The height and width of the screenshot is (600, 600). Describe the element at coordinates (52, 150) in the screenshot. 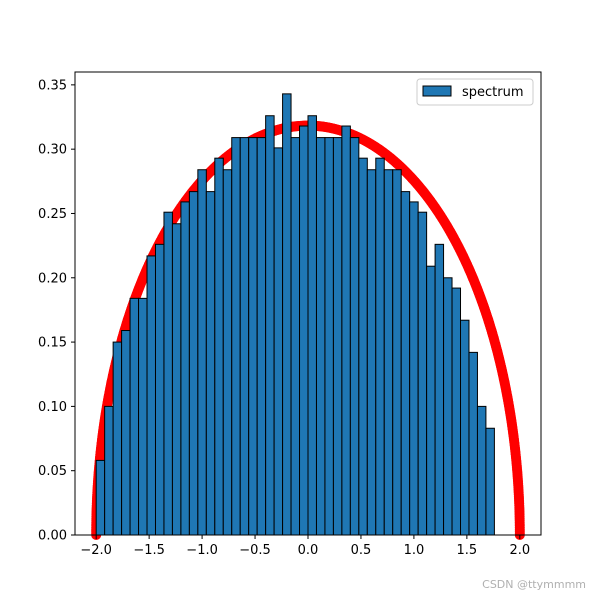

I see `y-tick-label: 0.30` at that location.